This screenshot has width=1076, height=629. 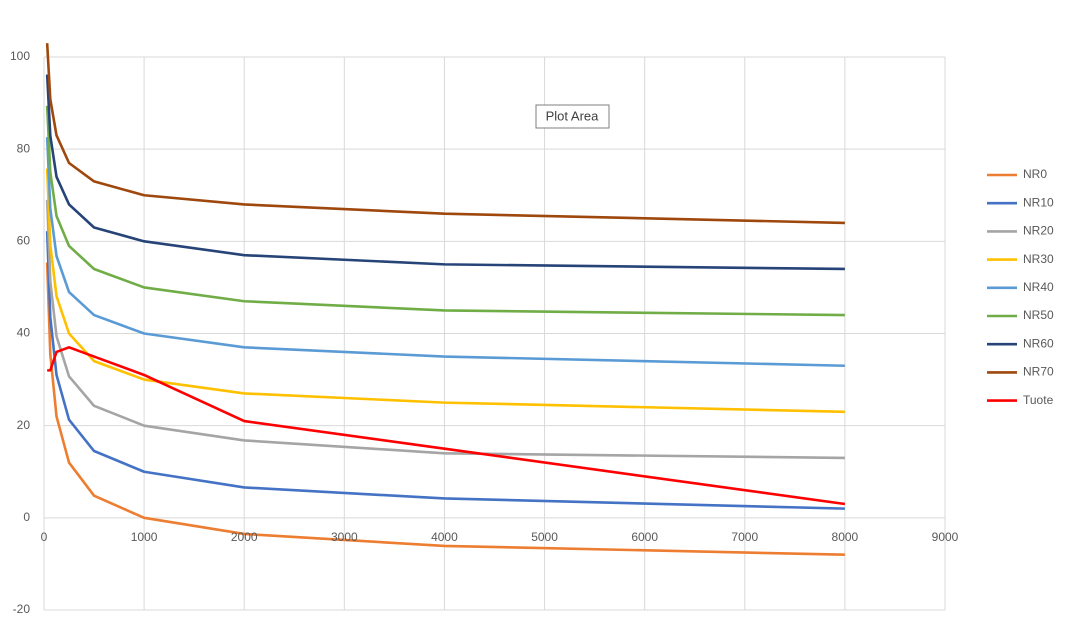 What do you see at coordinates (1038, 372) in the screenshot?
I see `legend-label: NR70` at bounding box center [1038, 372].